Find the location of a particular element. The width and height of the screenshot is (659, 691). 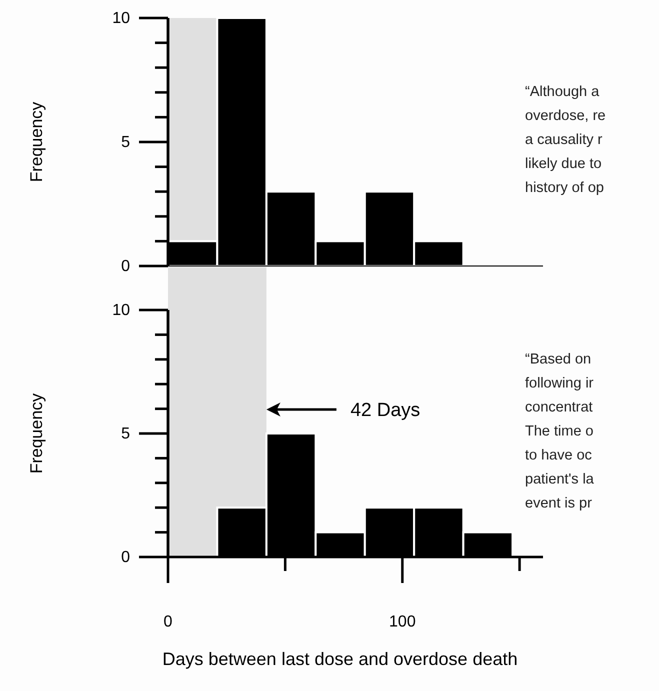

x-tick-label: 100 is located at coordinates (402, 621).